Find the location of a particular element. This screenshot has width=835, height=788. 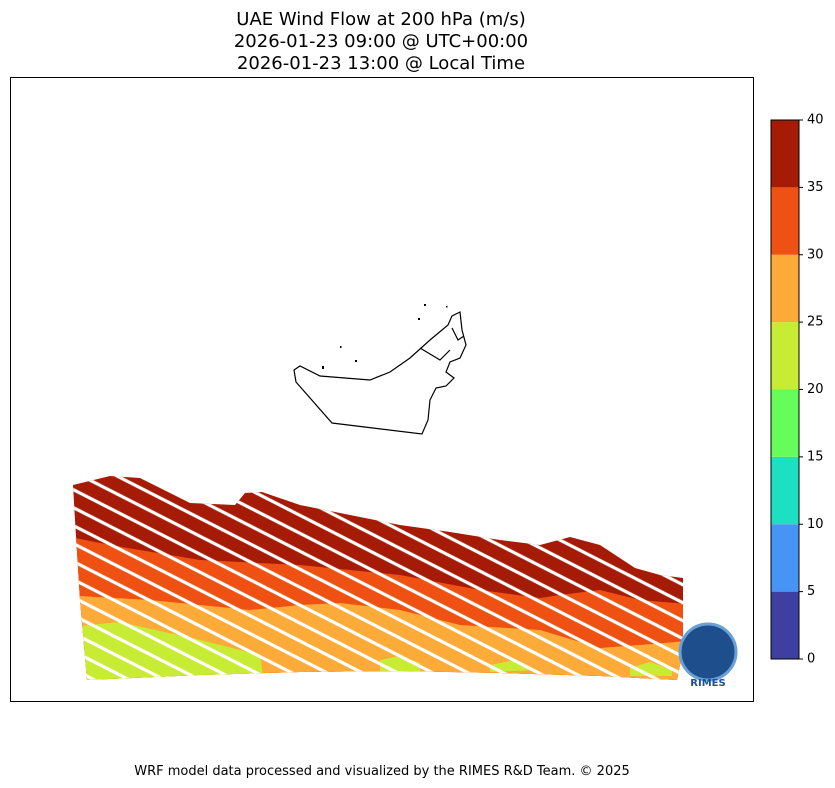

colorbar-tick-label: 15 is located at coordinates (815, 456).